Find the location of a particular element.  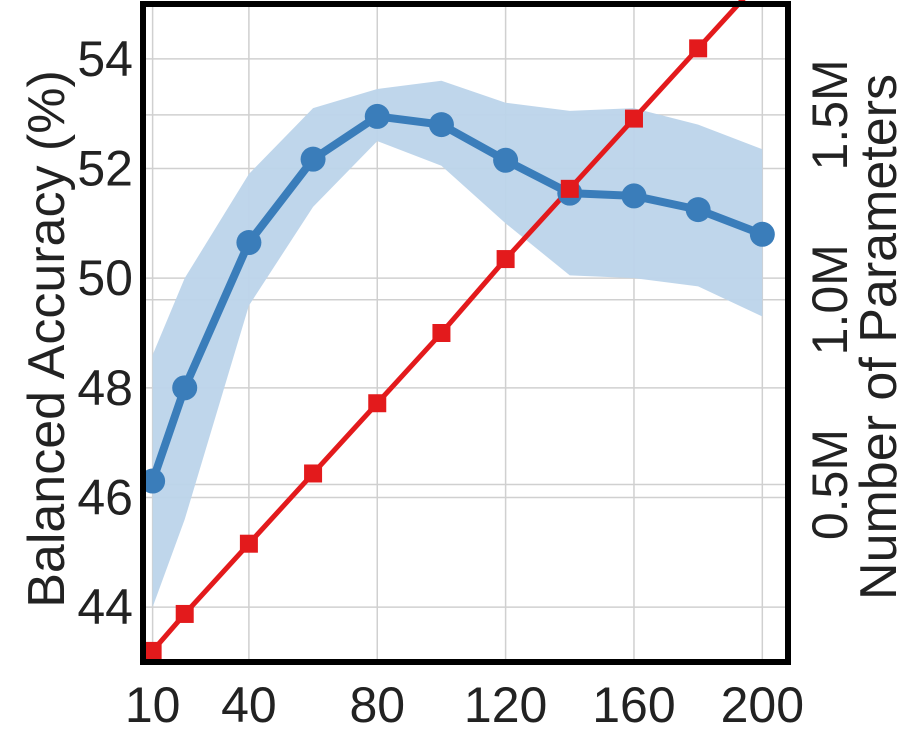

x-tick-label: 160 is located at coordinates (633, 704).